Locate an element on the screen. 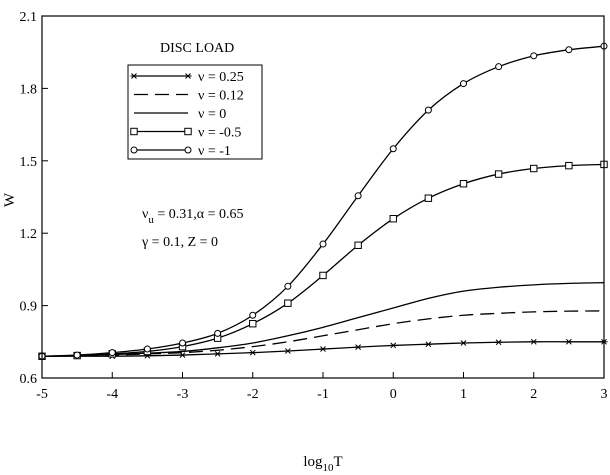 The width and height of the screenshot is (610, 475). legend-label: ν = 0.25 is located at coordinates (221, 77).